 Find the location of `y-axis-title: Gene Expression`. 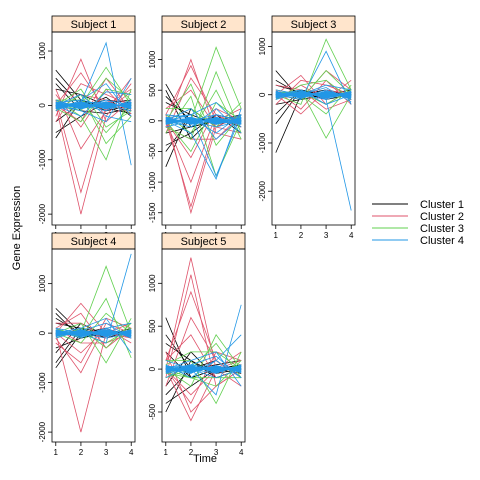

y-axis-title: Gene Expression is located at coordinates (17, 228).